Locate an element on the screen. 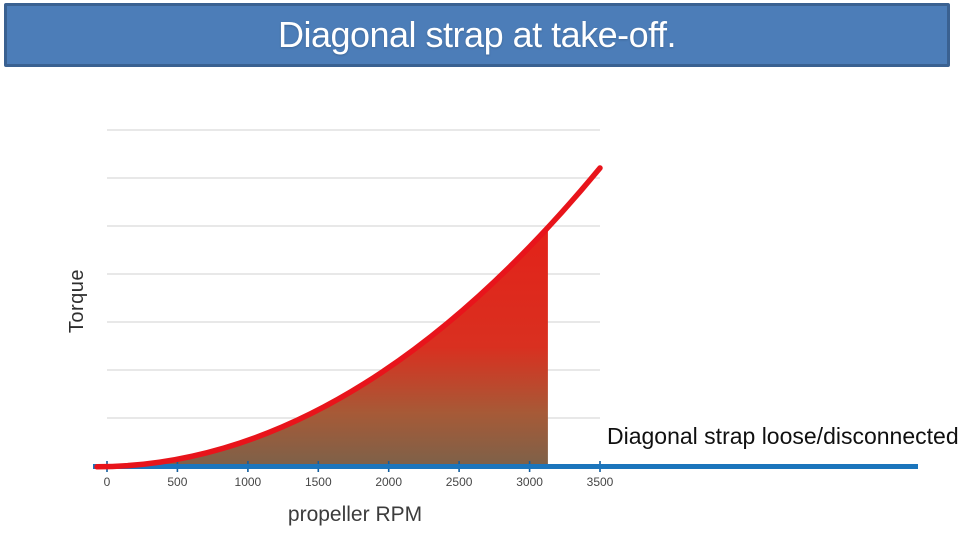 The width and height of the screenshot is (960, 540). slide-title: Diagonal strap at take-off. is located at coordinates (477, 34).